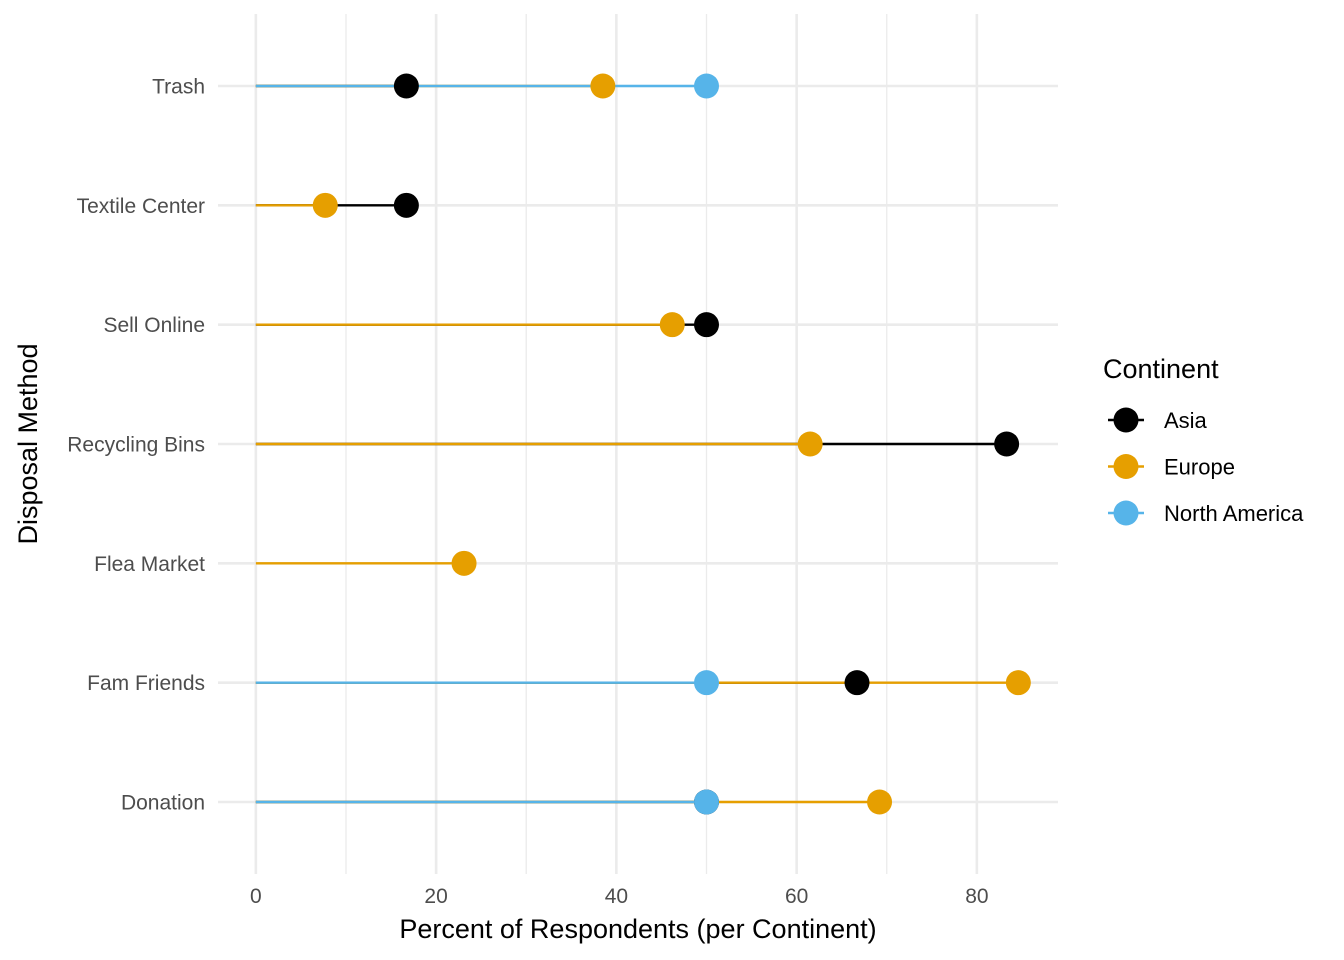 This screenshot has height=960, width=1344. What do you see at coordinates (976, 896) in the screenshot?
I see `x-tick-label: 80` at bounding box center [976, 896].